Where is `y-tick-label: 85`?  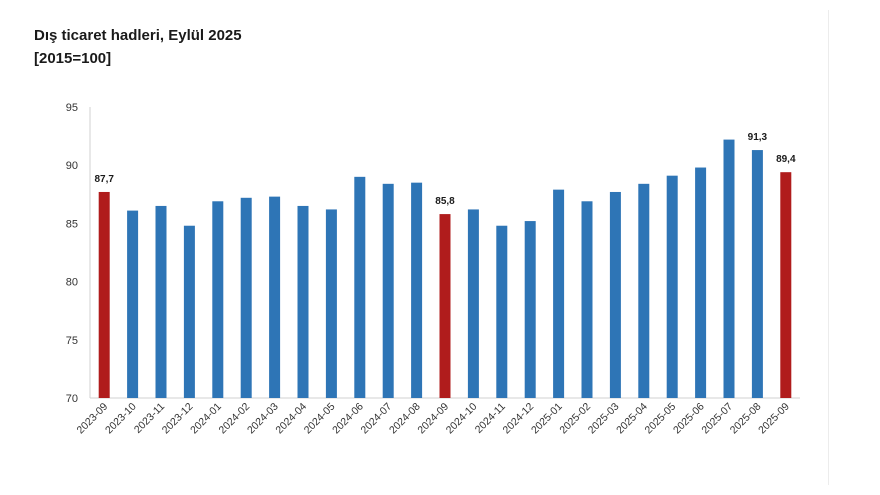
y-tick-label: 85 is located at coordinates (72, 224).